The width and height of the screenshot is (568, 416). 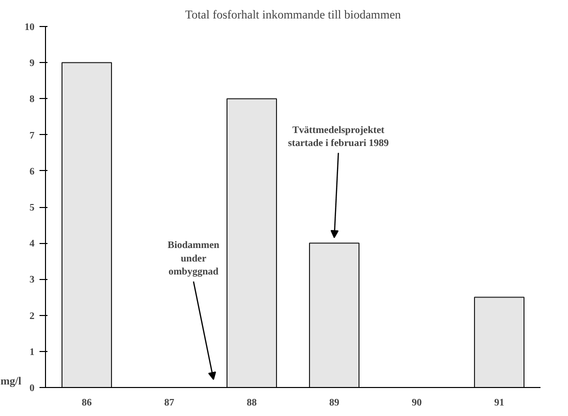 I want to click on x-tick-label: 90, so click(x=417, y=403).